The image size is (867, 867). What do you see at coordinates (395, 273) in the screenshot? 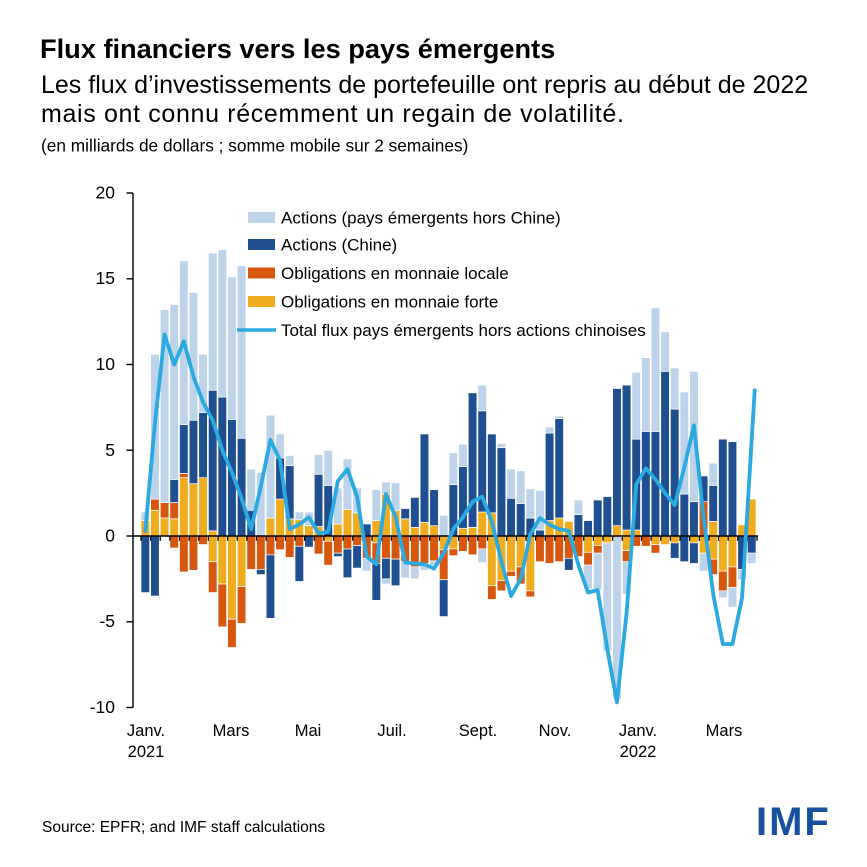
I see `svg-text: Obligations en monnaie locale` at bounding box center [395, 273].